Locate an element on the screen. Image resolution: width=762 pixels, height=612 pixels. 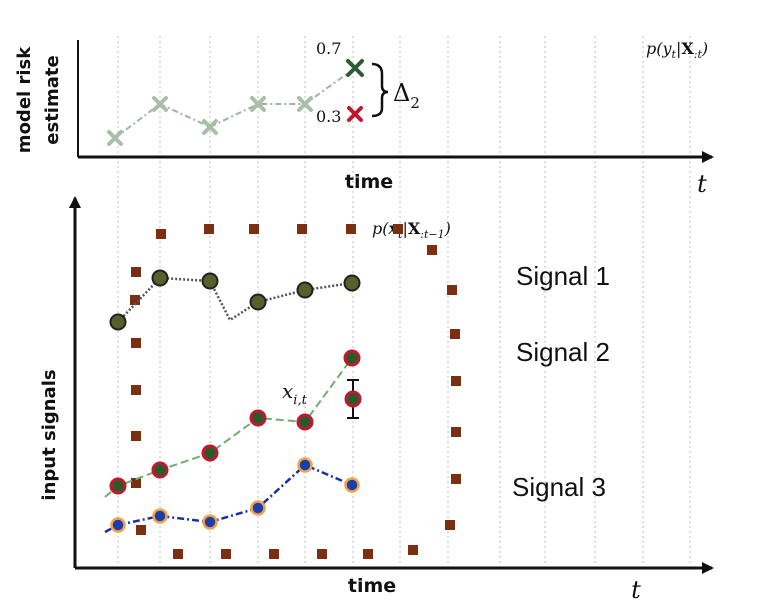
delta-brace is located at coordinates (380, 90).